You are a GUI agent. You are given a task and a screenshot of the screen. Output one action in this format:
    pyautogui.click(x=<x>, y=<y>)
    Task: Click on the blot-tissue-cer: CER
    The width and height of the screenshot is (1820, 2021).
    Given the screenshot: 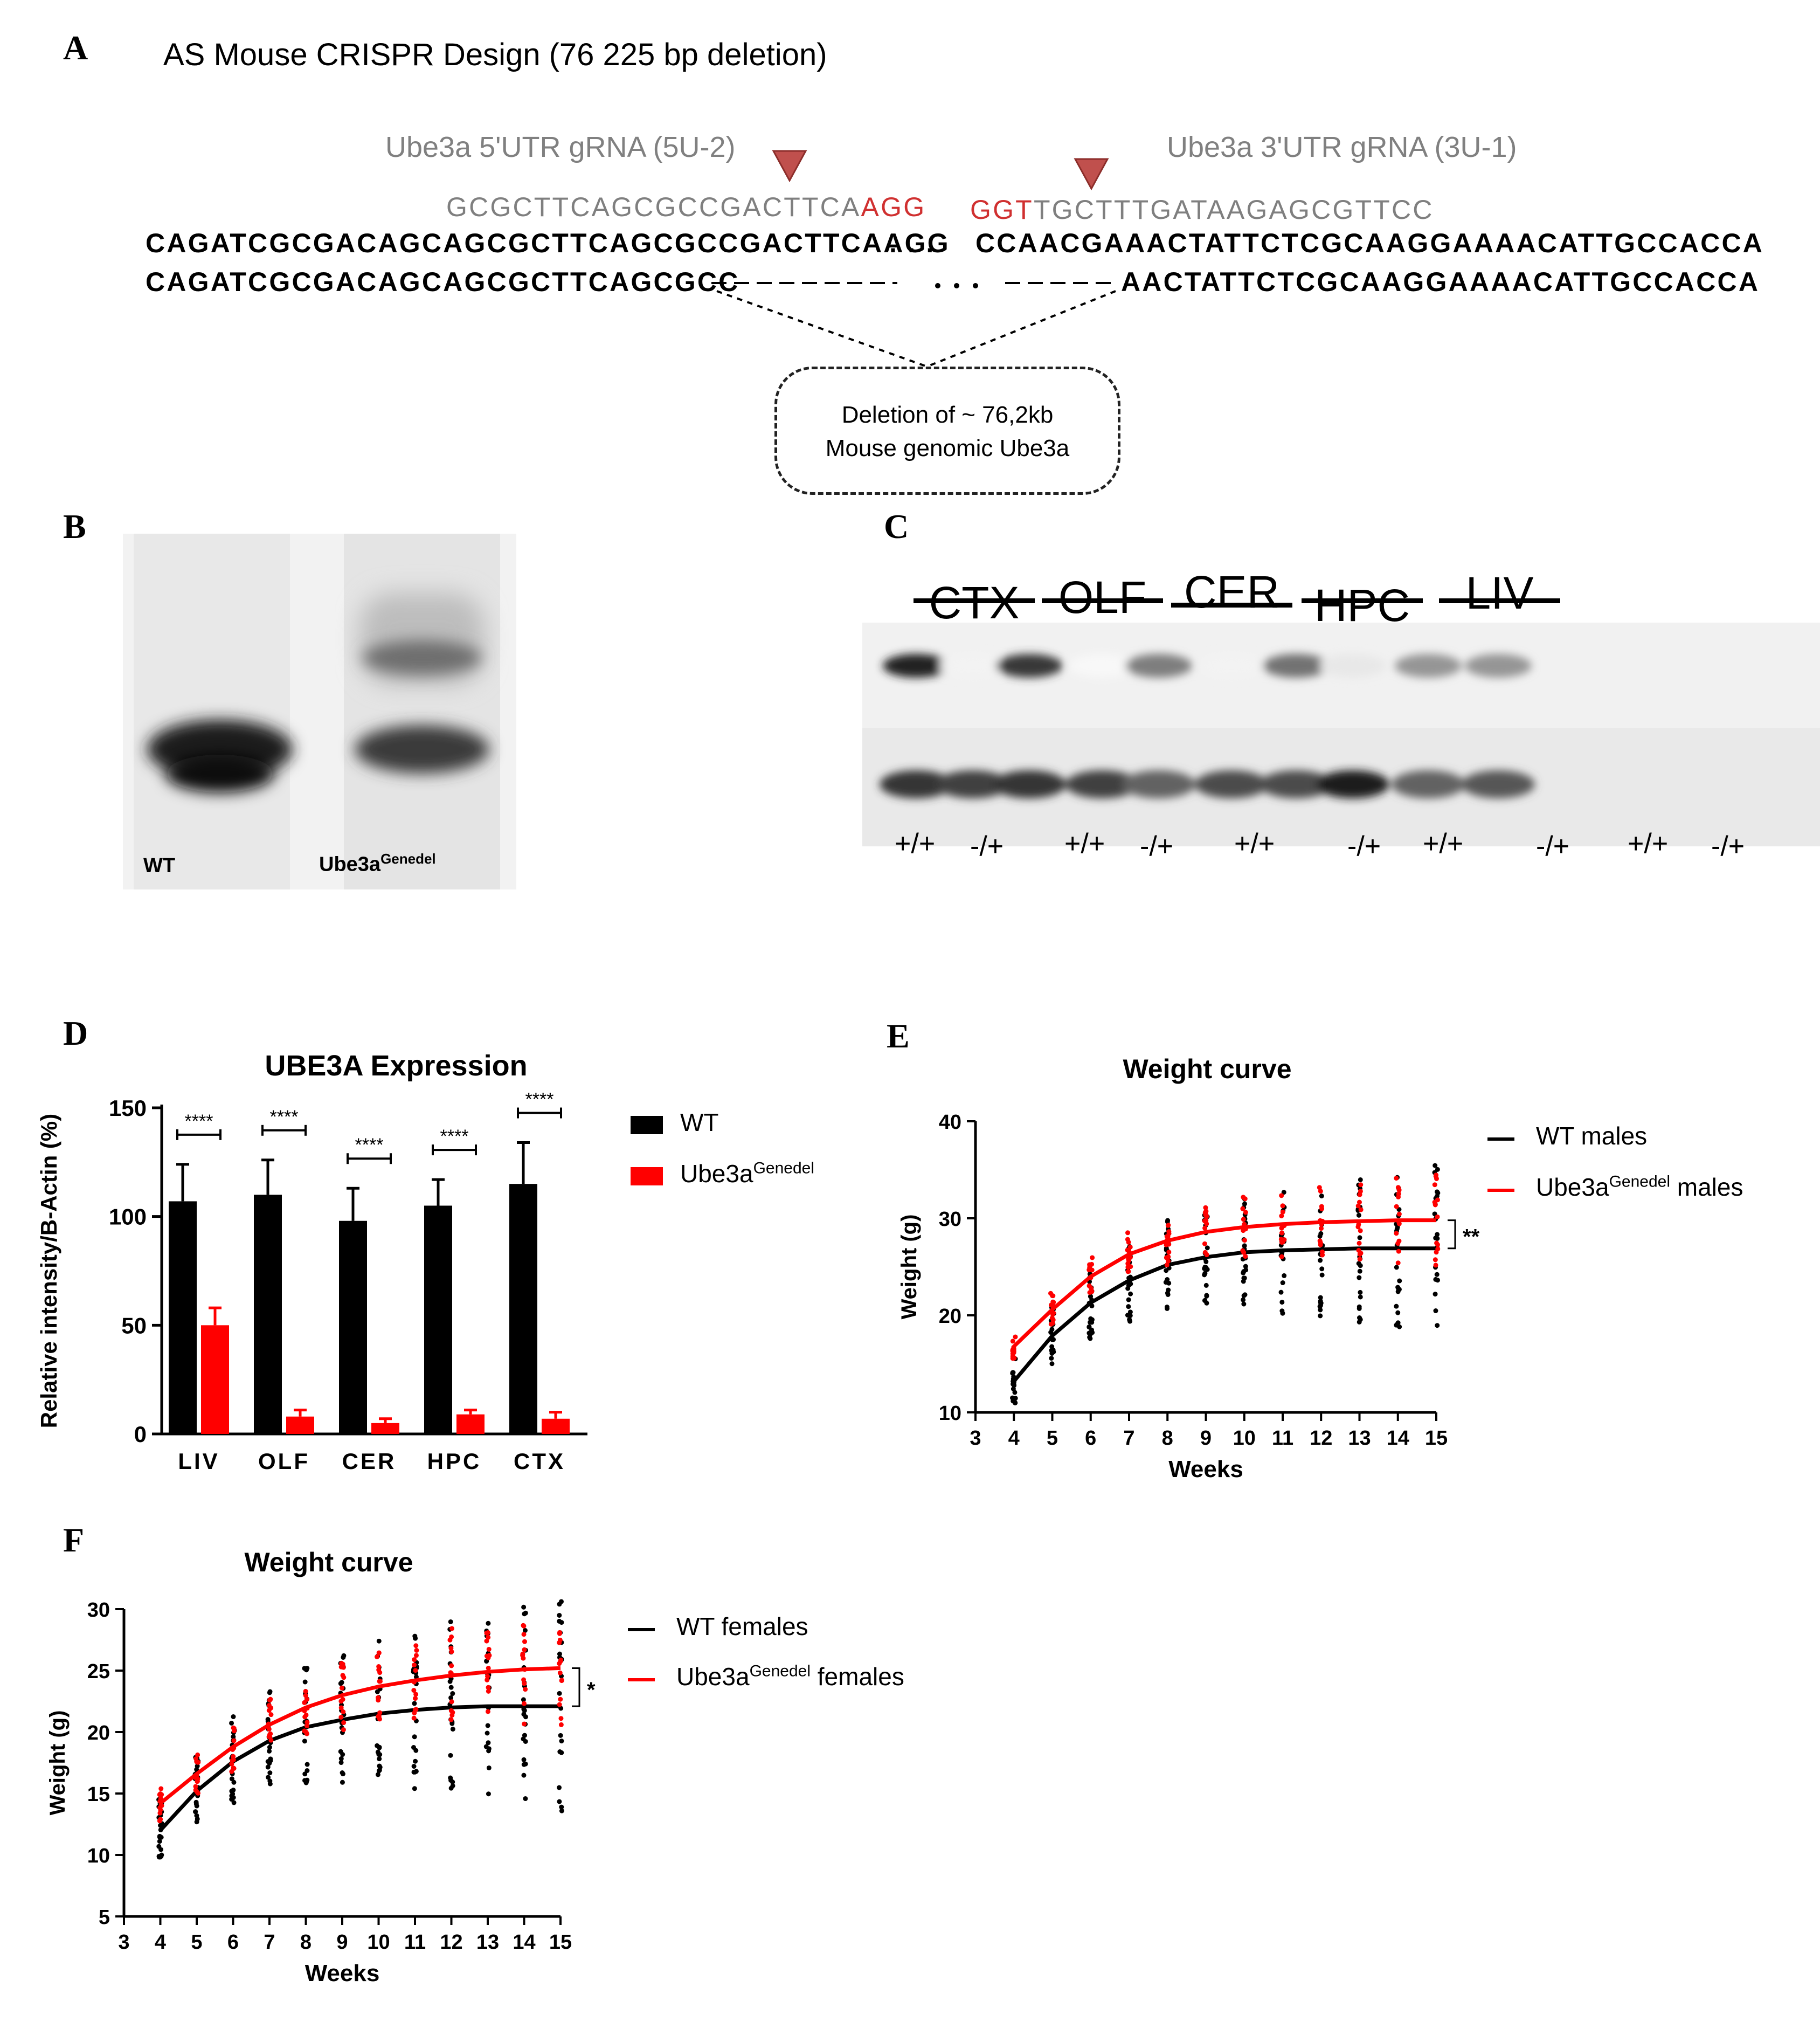 What is the action you would take?
    pyautogui.click(x=1232, y=592)
    